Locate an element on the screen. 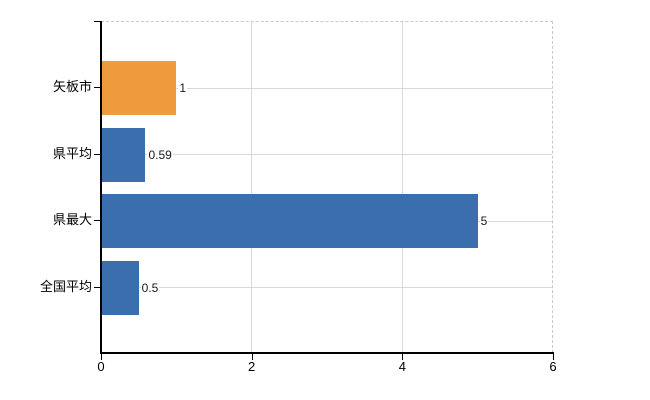 The image size is (650, 400). category-label: 矢板市 is located at coordinates (72, 87).